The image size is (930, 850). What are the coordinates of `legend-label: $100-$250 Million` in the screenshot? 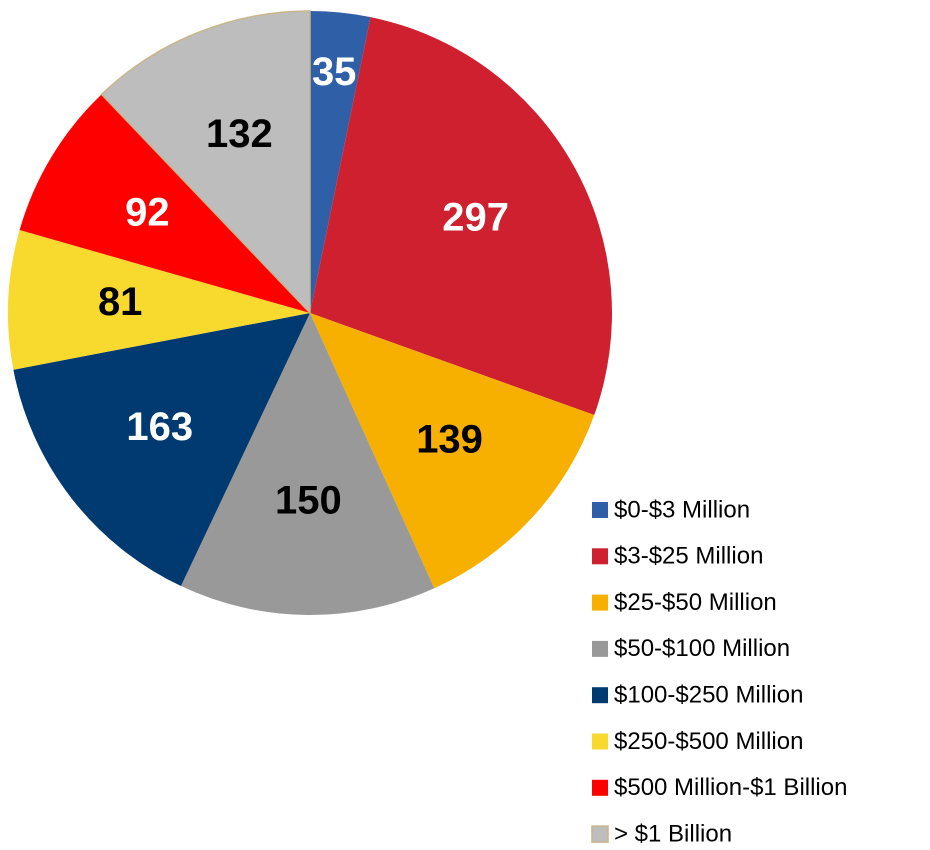 It's located at (708, 695).